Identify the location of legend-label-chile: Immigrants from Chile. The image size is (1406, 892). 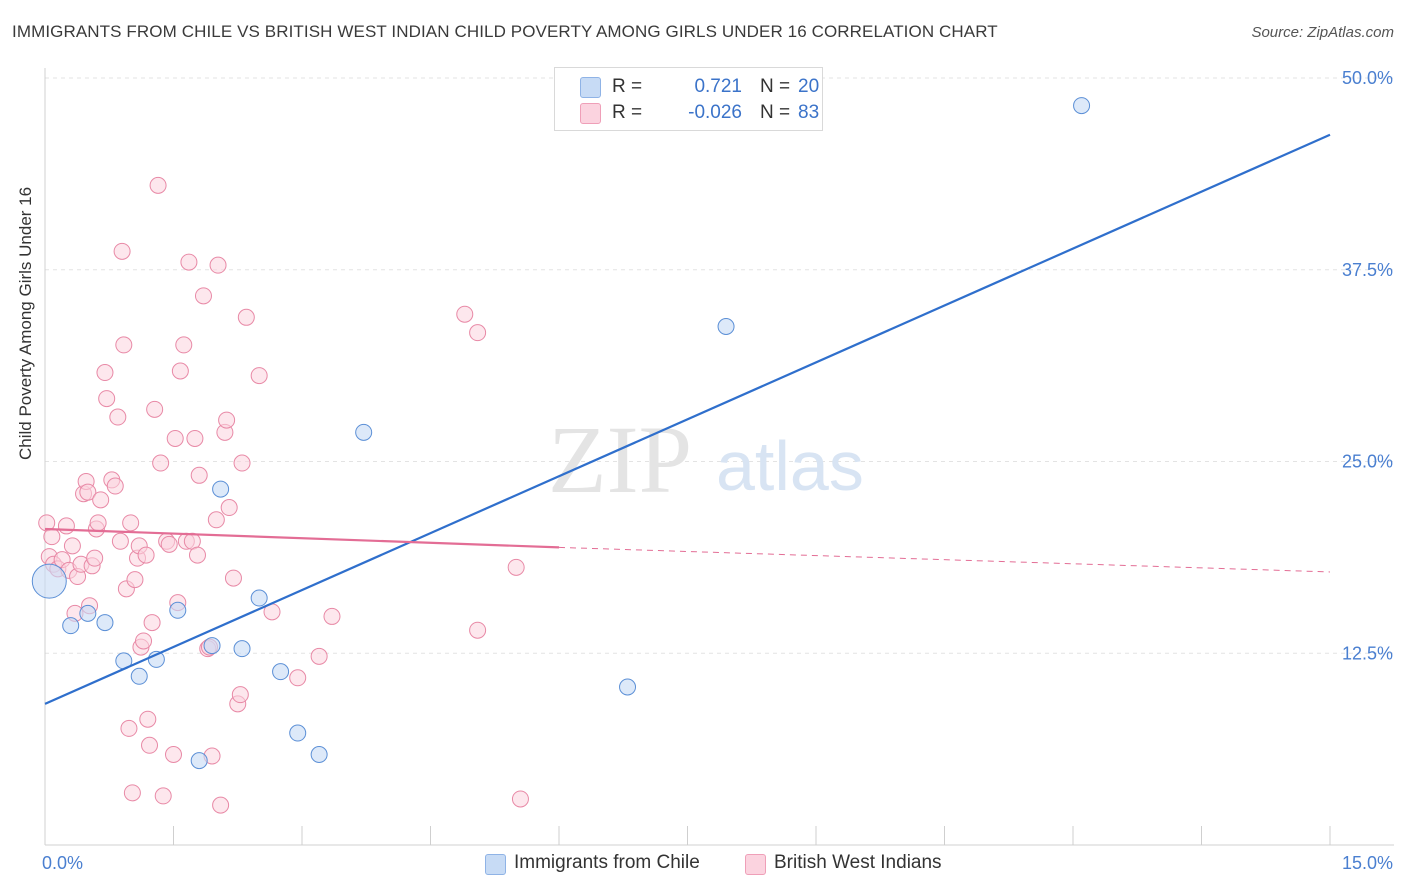
(607, 862).